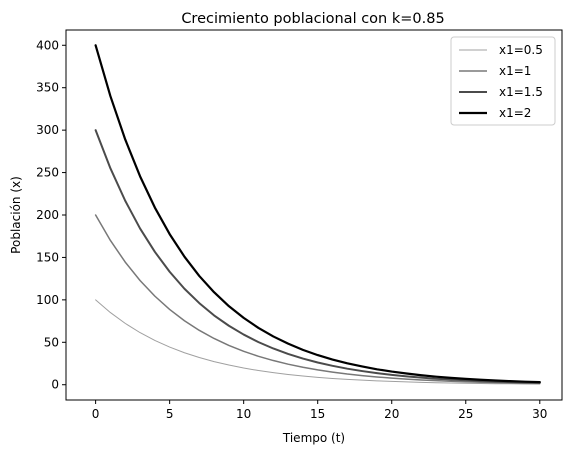  I want to click on y-tick-label: 400, so click(47, 45).